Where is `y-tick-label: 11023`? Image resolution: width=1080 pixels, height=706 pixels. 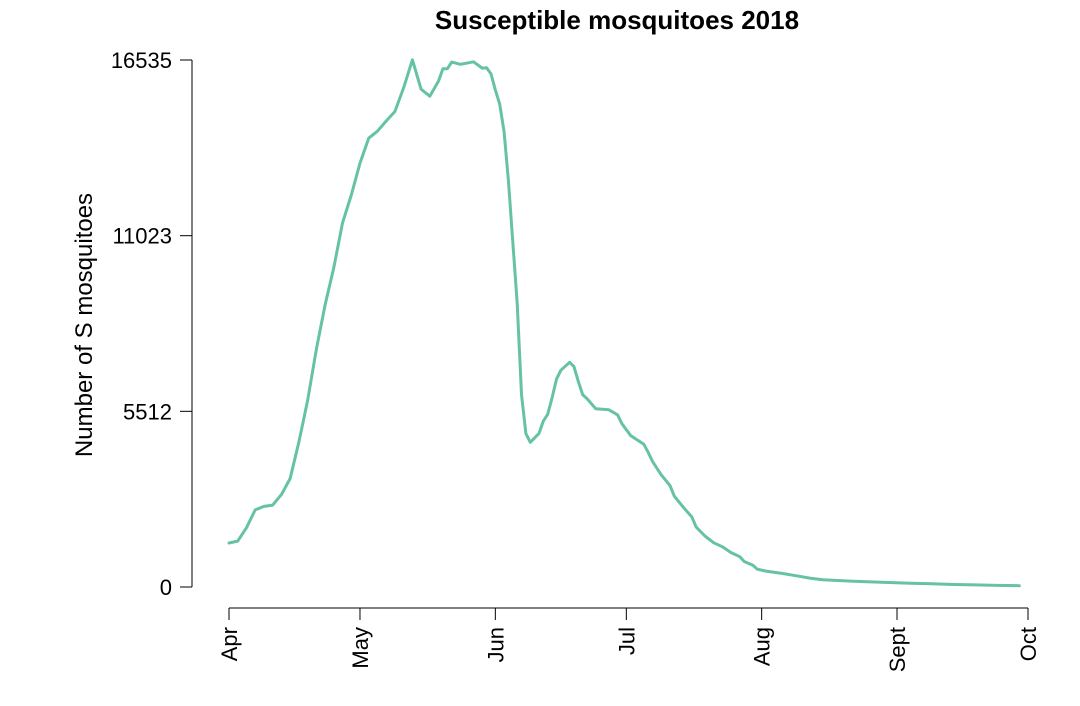
y-tick-label: 11023 is located at coordinates (142, 236).